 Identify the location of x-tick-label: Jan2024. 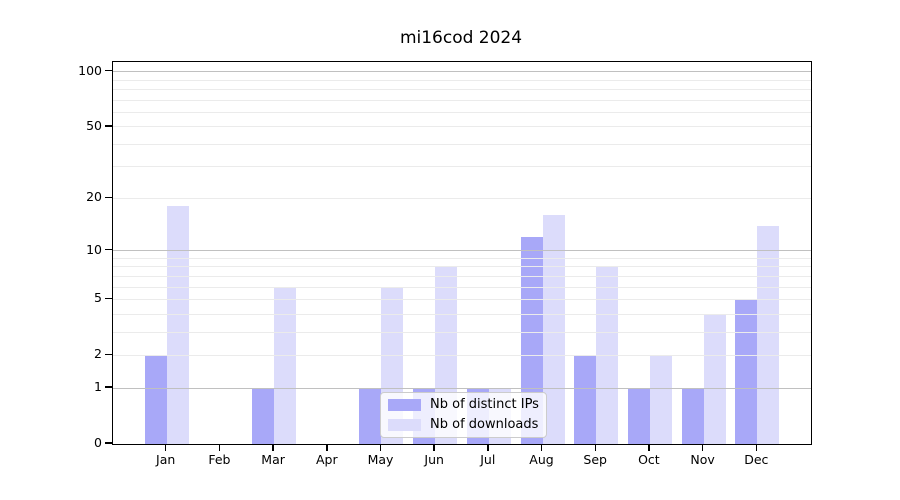
(166, 459).